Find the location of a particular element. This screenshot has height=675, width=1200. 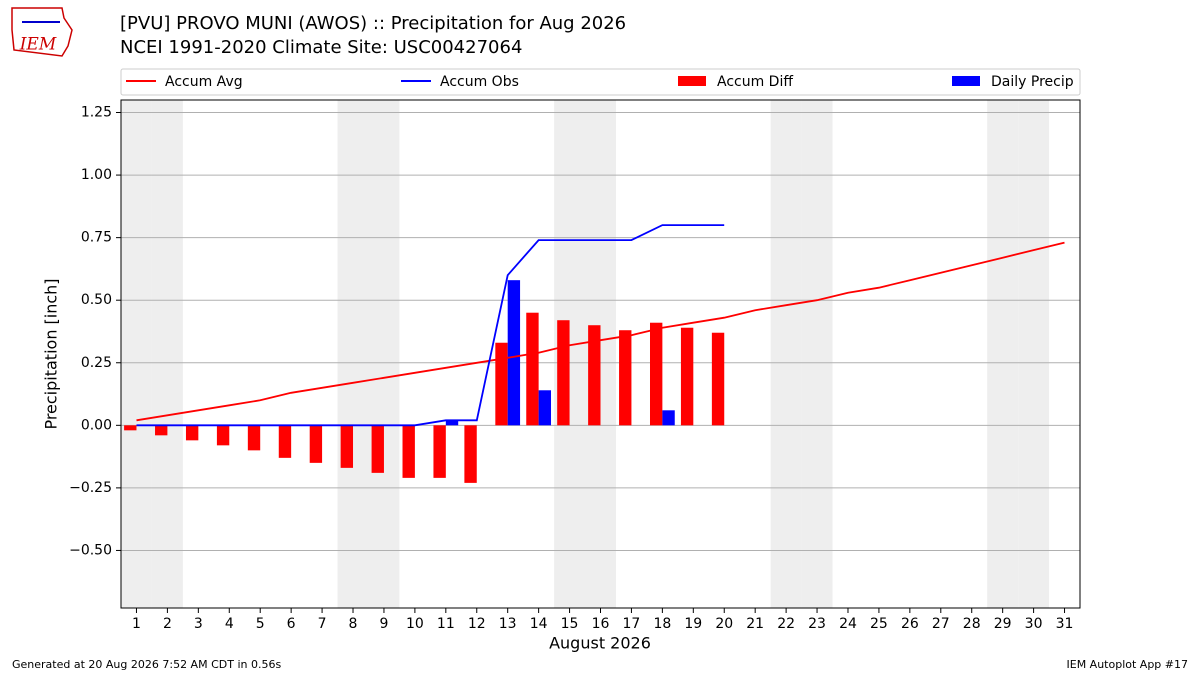

x-tick-label: 21 is located at coordinates (755, 624).